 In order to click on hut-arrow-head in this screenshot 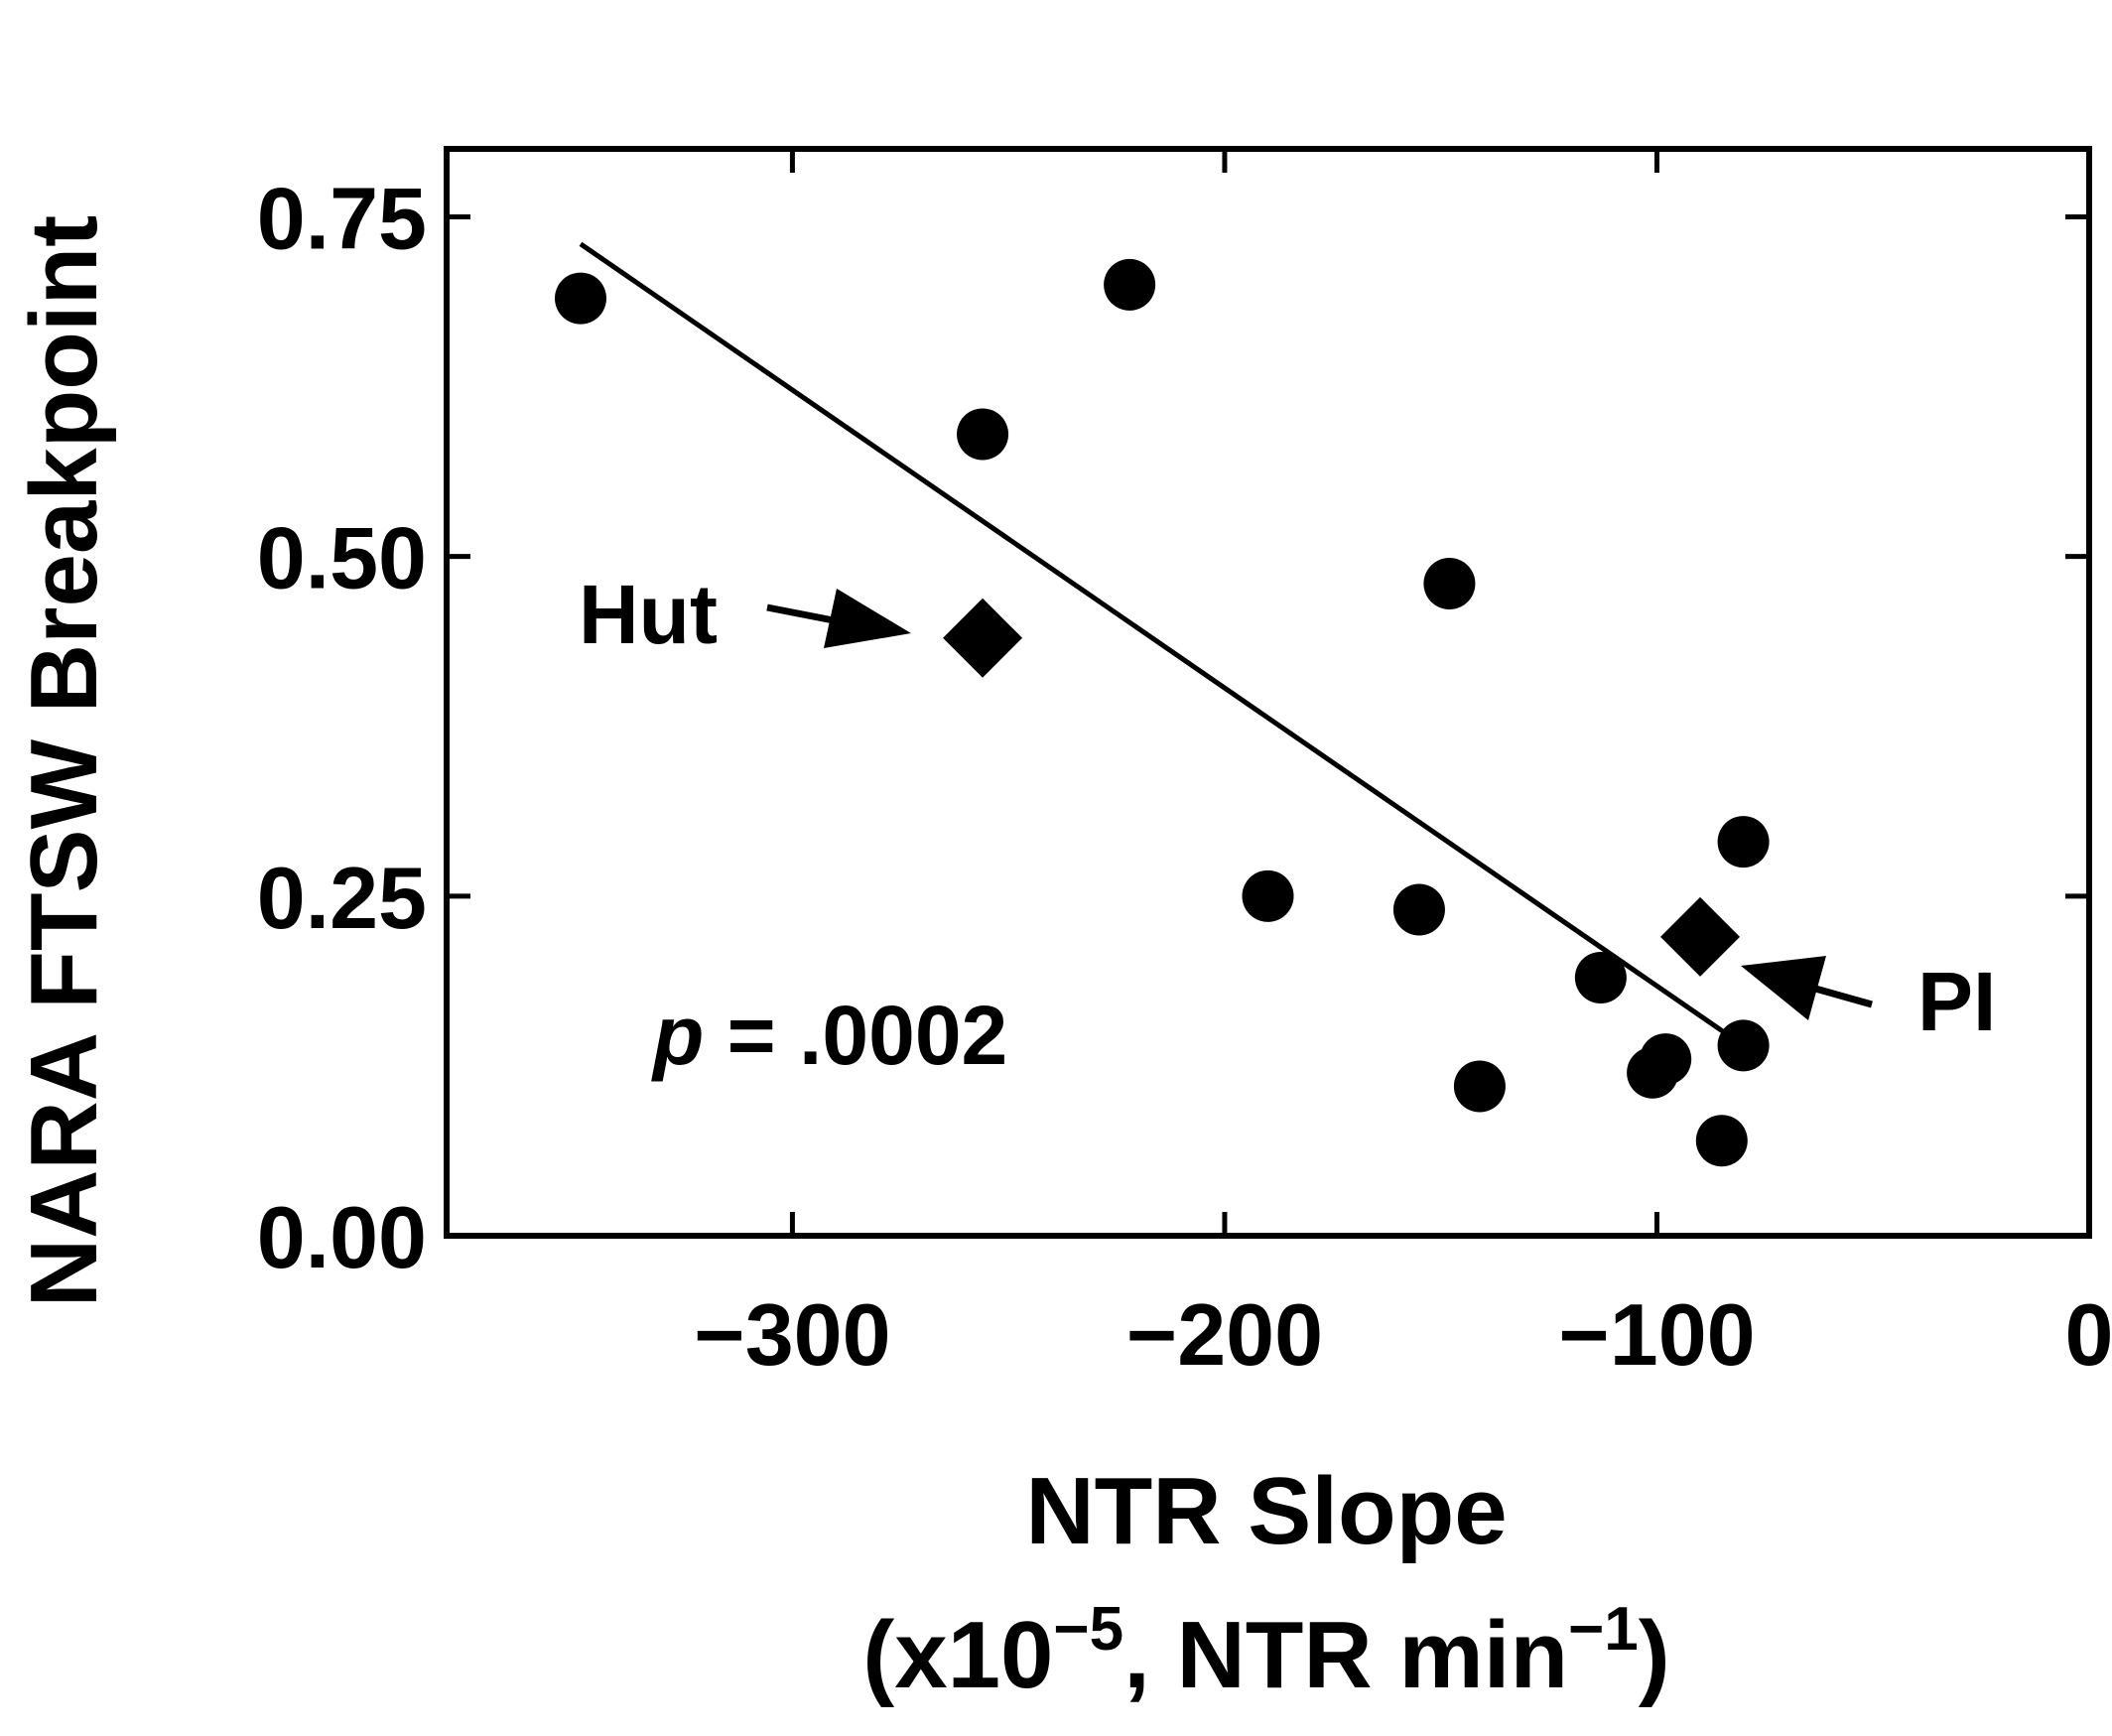, I will do `click(867, 618)`.